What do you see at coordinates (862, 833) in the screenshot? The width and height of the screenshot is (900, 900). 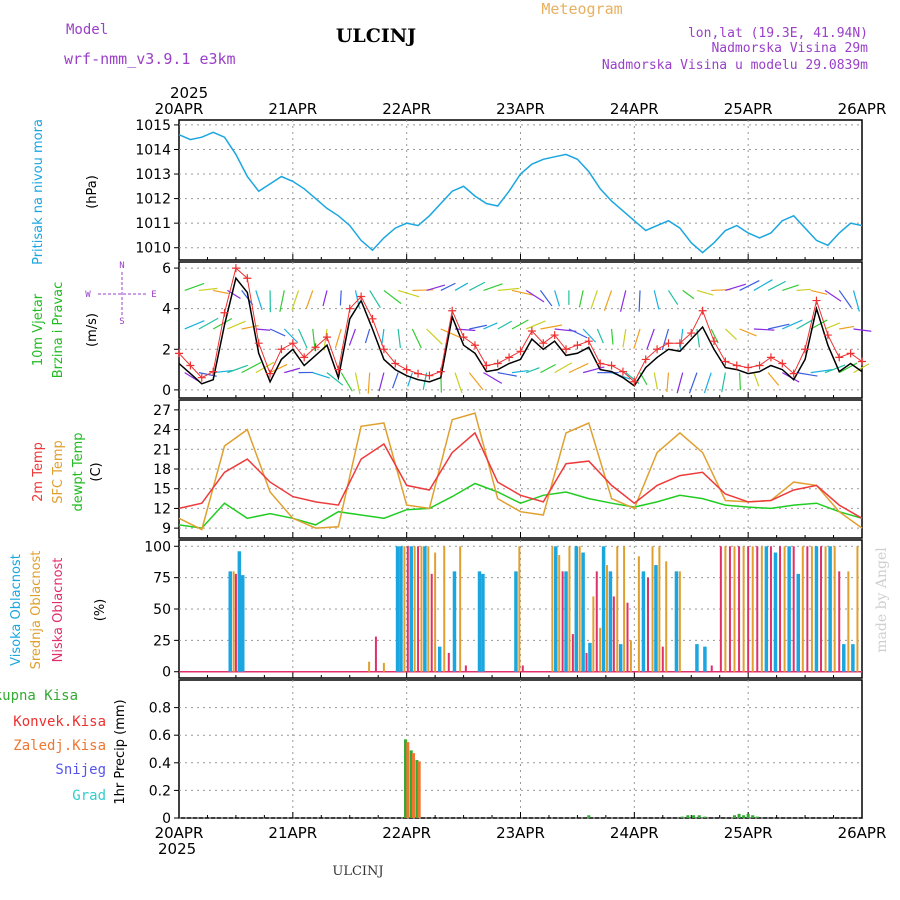 I see `x-tick-label-bottom: 26APR` at bounding box center [862, 833].